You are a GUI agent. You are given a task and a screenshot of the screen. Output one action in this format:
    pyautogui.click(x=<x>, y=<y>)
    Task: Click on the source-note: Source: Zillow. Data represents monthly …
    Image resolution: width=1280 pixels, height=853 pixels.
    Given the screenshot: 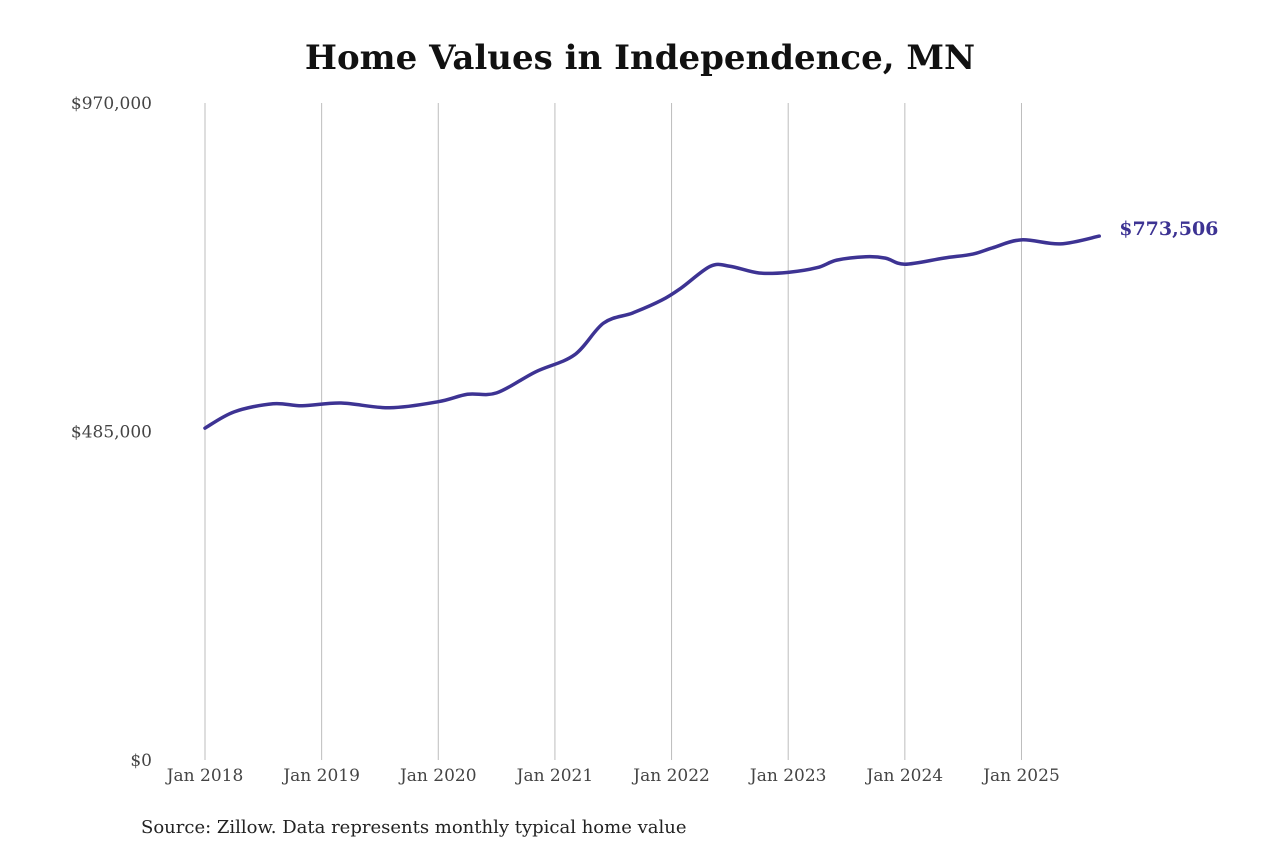 What is the action you would take?
    pyautogui.click(x=414, y=827)
    